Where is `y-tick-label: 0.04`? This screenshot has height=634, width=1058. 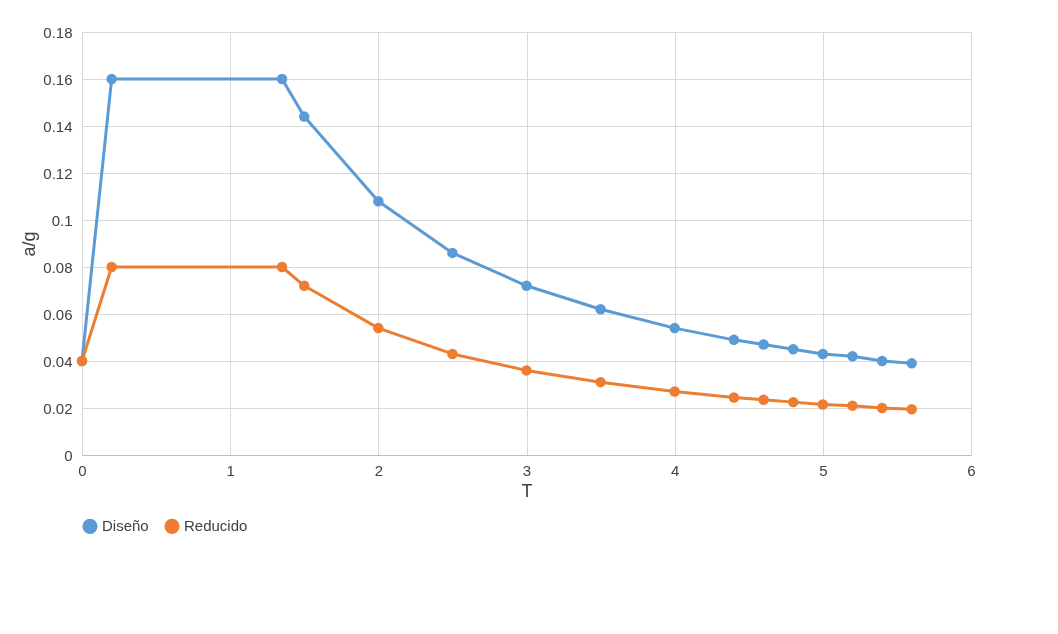
y-tick-label: 0.04 is located at coordinates (58, 361).